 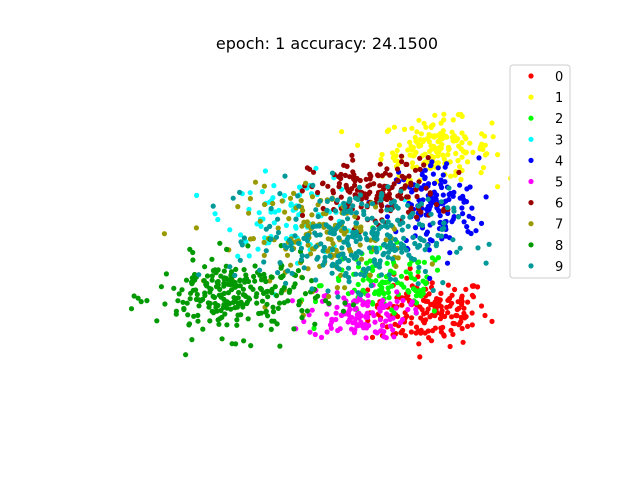 I want to click on legend: 0 1 2 3 4 5 6 7 8 9, so click(x=540, y=171).